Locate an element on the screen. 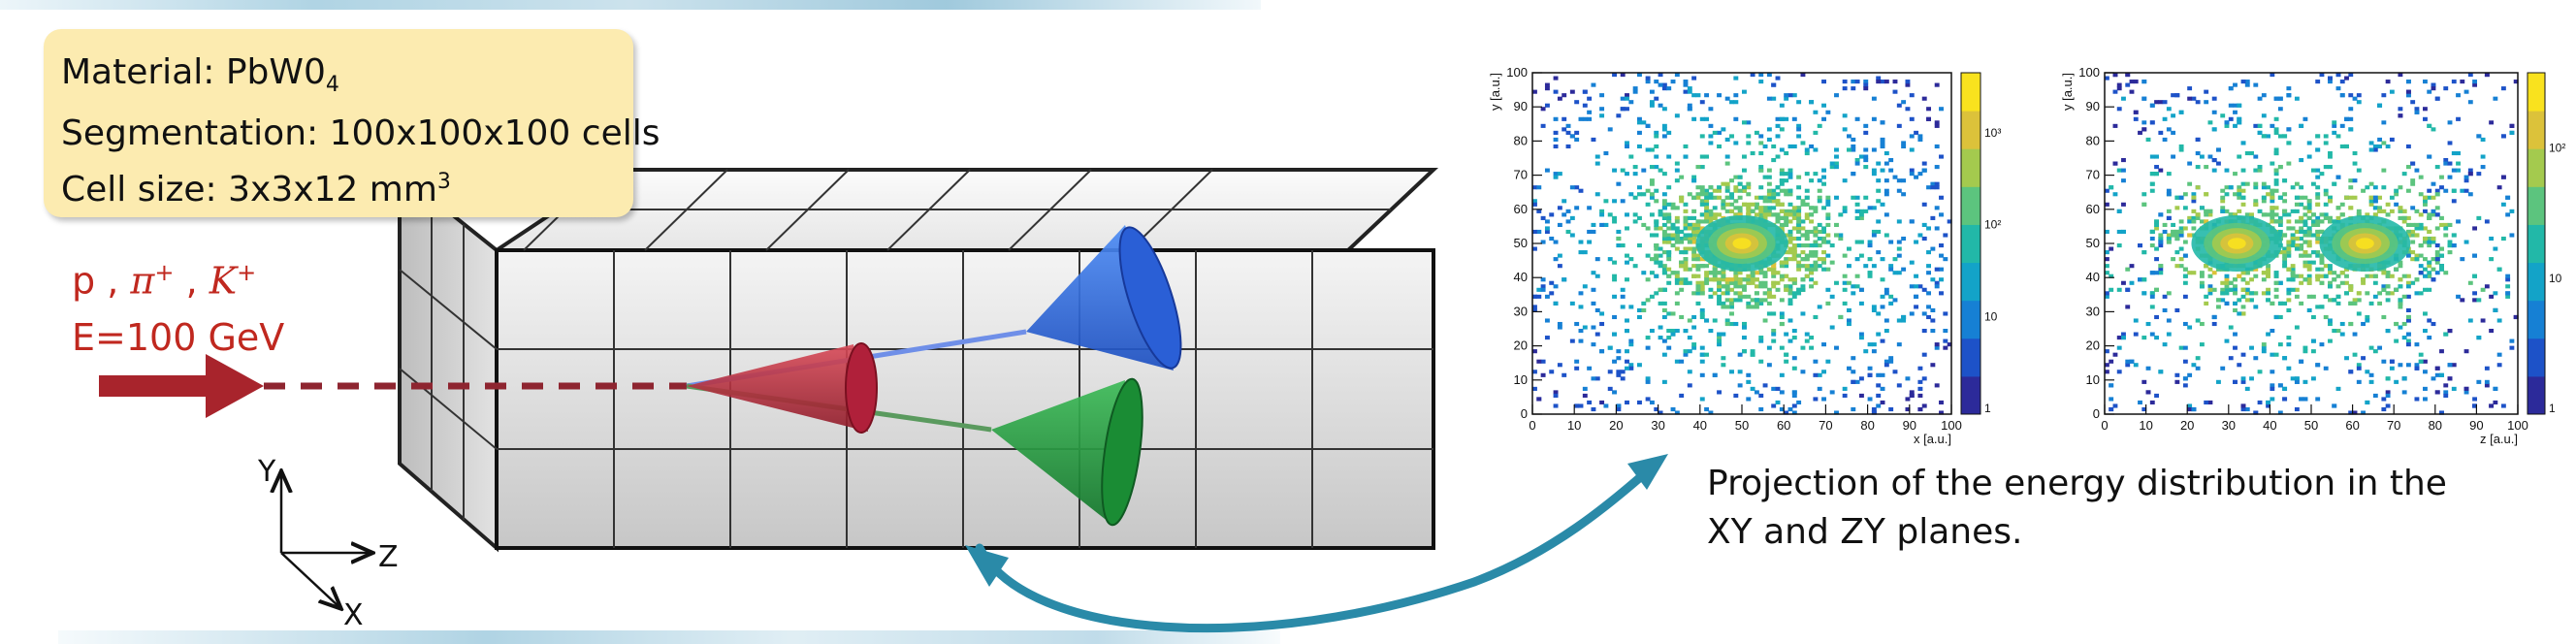  x-tick-label: 20 is located at coordinates (1616, 425).